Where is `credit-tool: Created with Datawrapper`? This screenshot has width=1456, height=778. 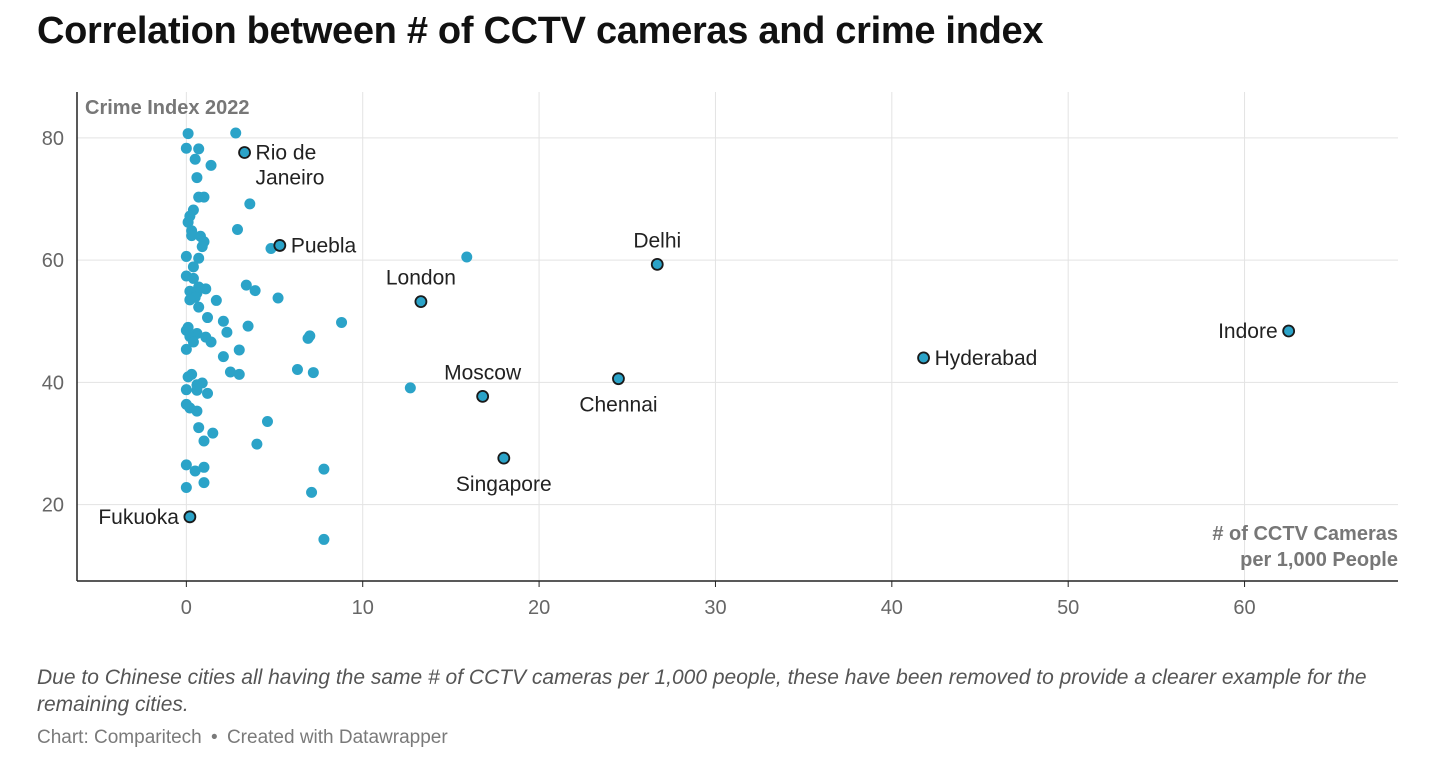 credit-tool: Created with Datawrapper is located at coordinates (337, 737).